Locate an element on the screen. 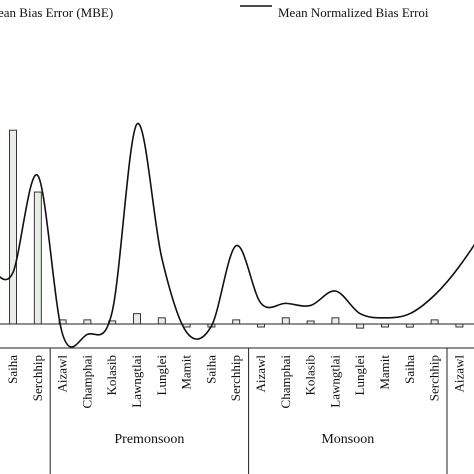 The image size is (474, 474). group-label: Monsoon is located at coordinates (347, 439).